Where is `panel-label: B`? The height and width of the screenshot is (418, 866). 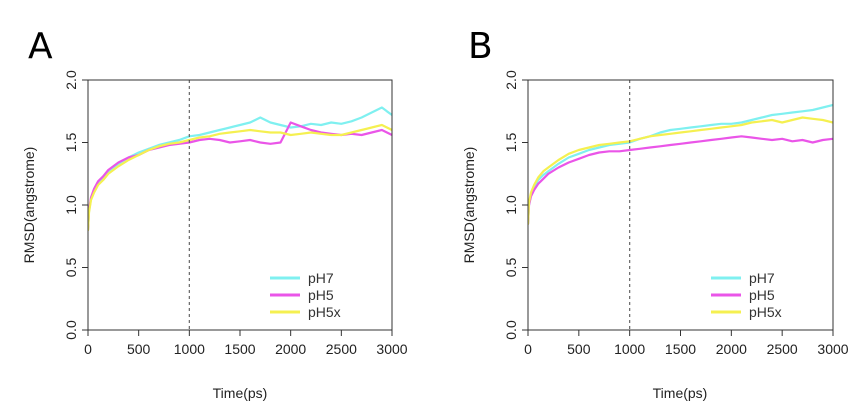
panel-label: B is located at coordinates (480, 46).